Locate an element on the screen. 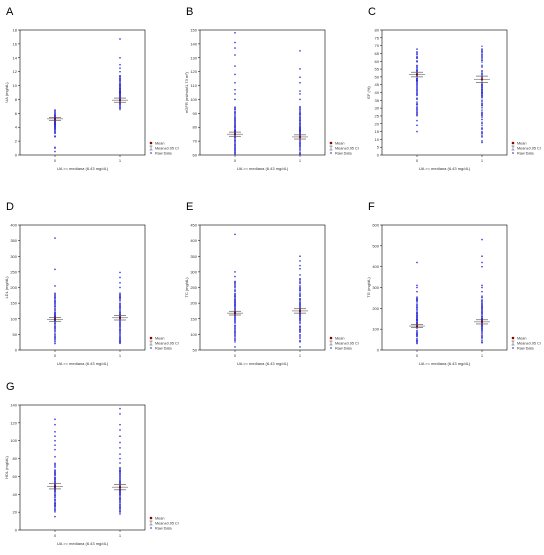 Image resolution: width=544 pixels, height=555 pixels. y-axis-label: UA (mg/dL) is located at coordinates (6, 92).